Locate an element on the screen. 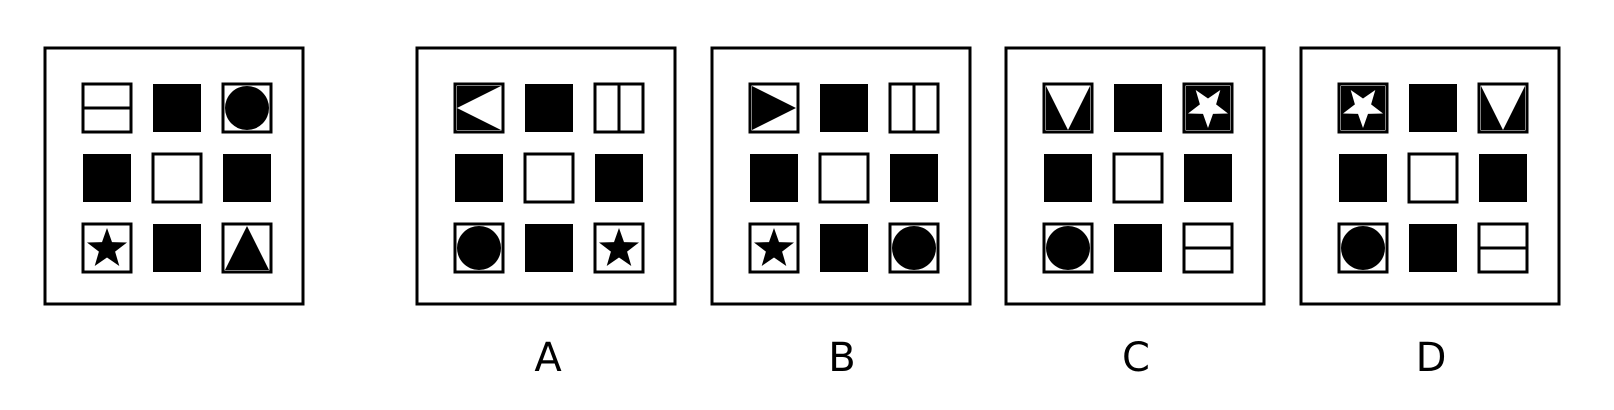  option-b-label: B is located at coordinates (841, 358).